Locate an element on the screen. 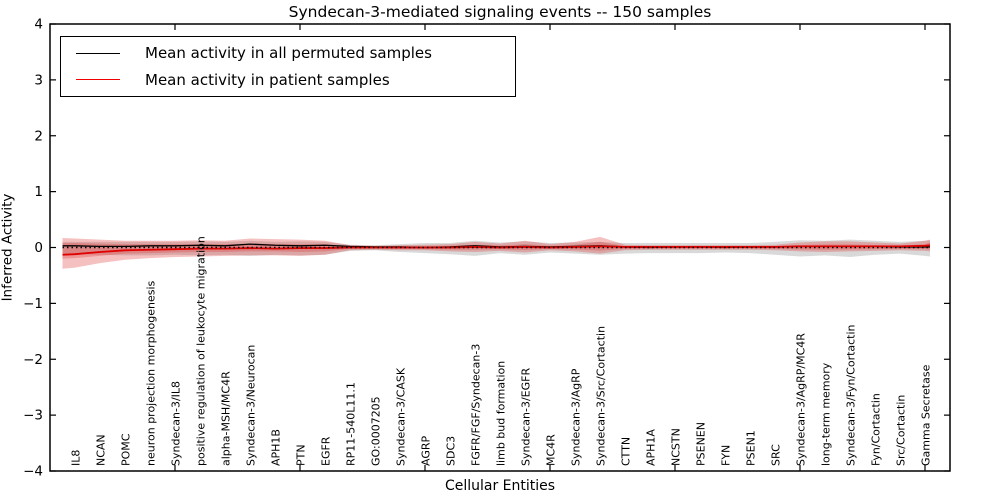 The image size is (1000, 500). entity-label: APH1B is located at coordinates (276, 447).